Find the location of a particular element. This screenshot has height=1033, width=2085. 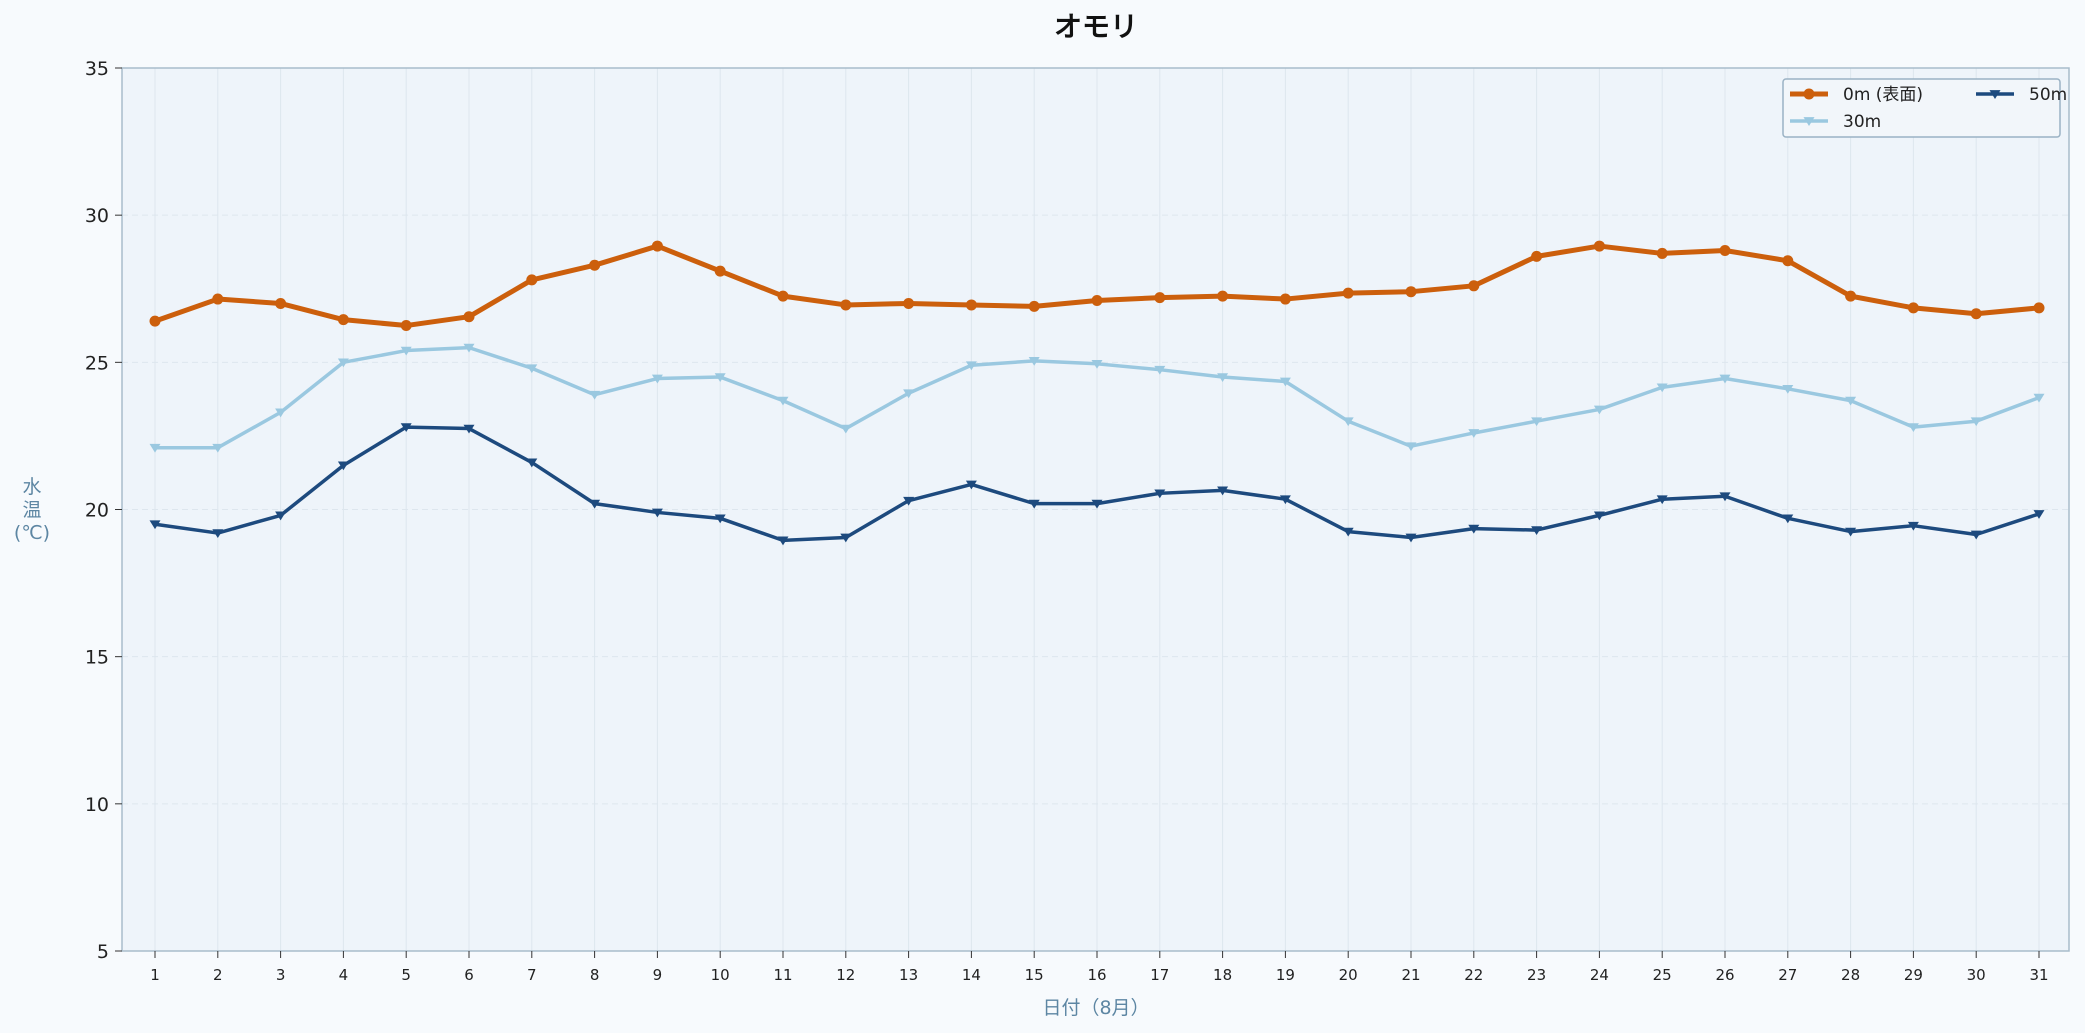

legend: 0m (表面) 30m 50m is located at coordinates (1924, 108).